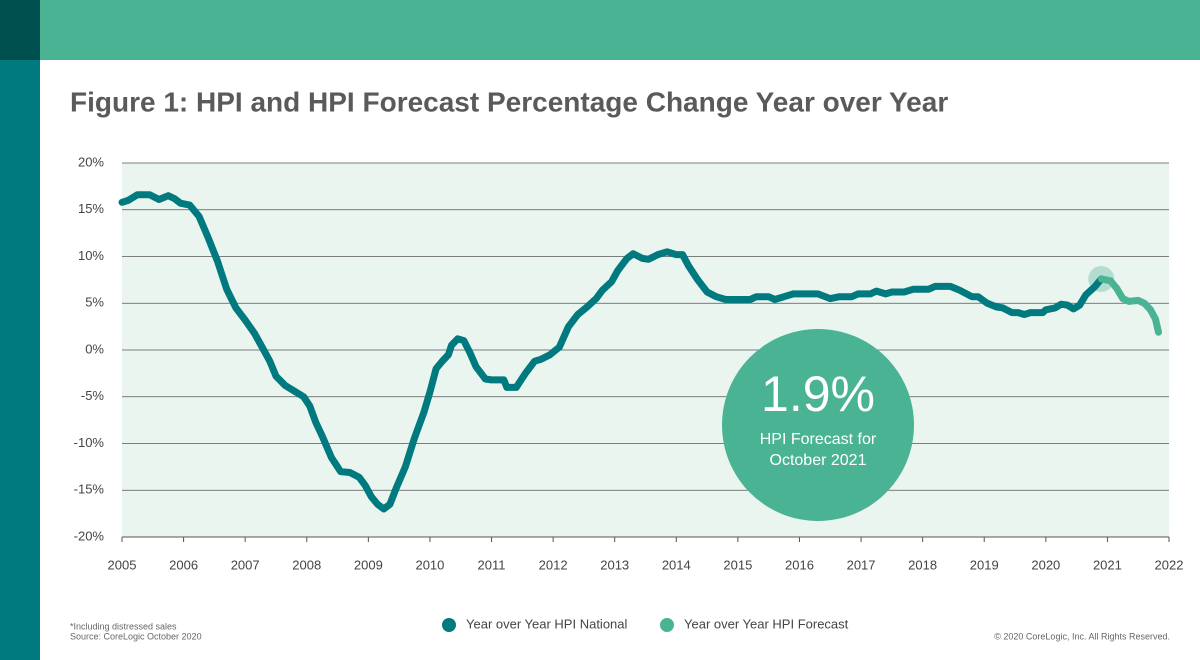  I want to click on footnote: Source: CoreLogic October 2020, so click(136, 636).